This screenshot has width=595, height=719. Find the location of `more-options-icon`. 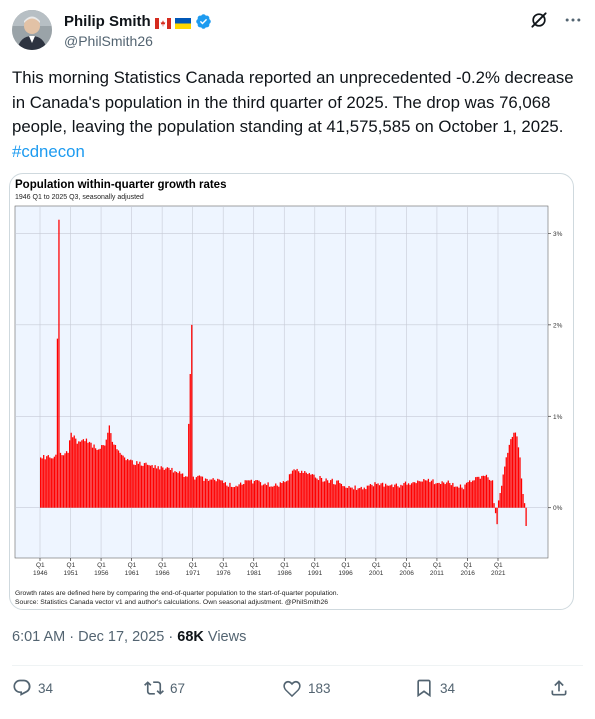

more-options-icon is located at coordinates (573, 20).